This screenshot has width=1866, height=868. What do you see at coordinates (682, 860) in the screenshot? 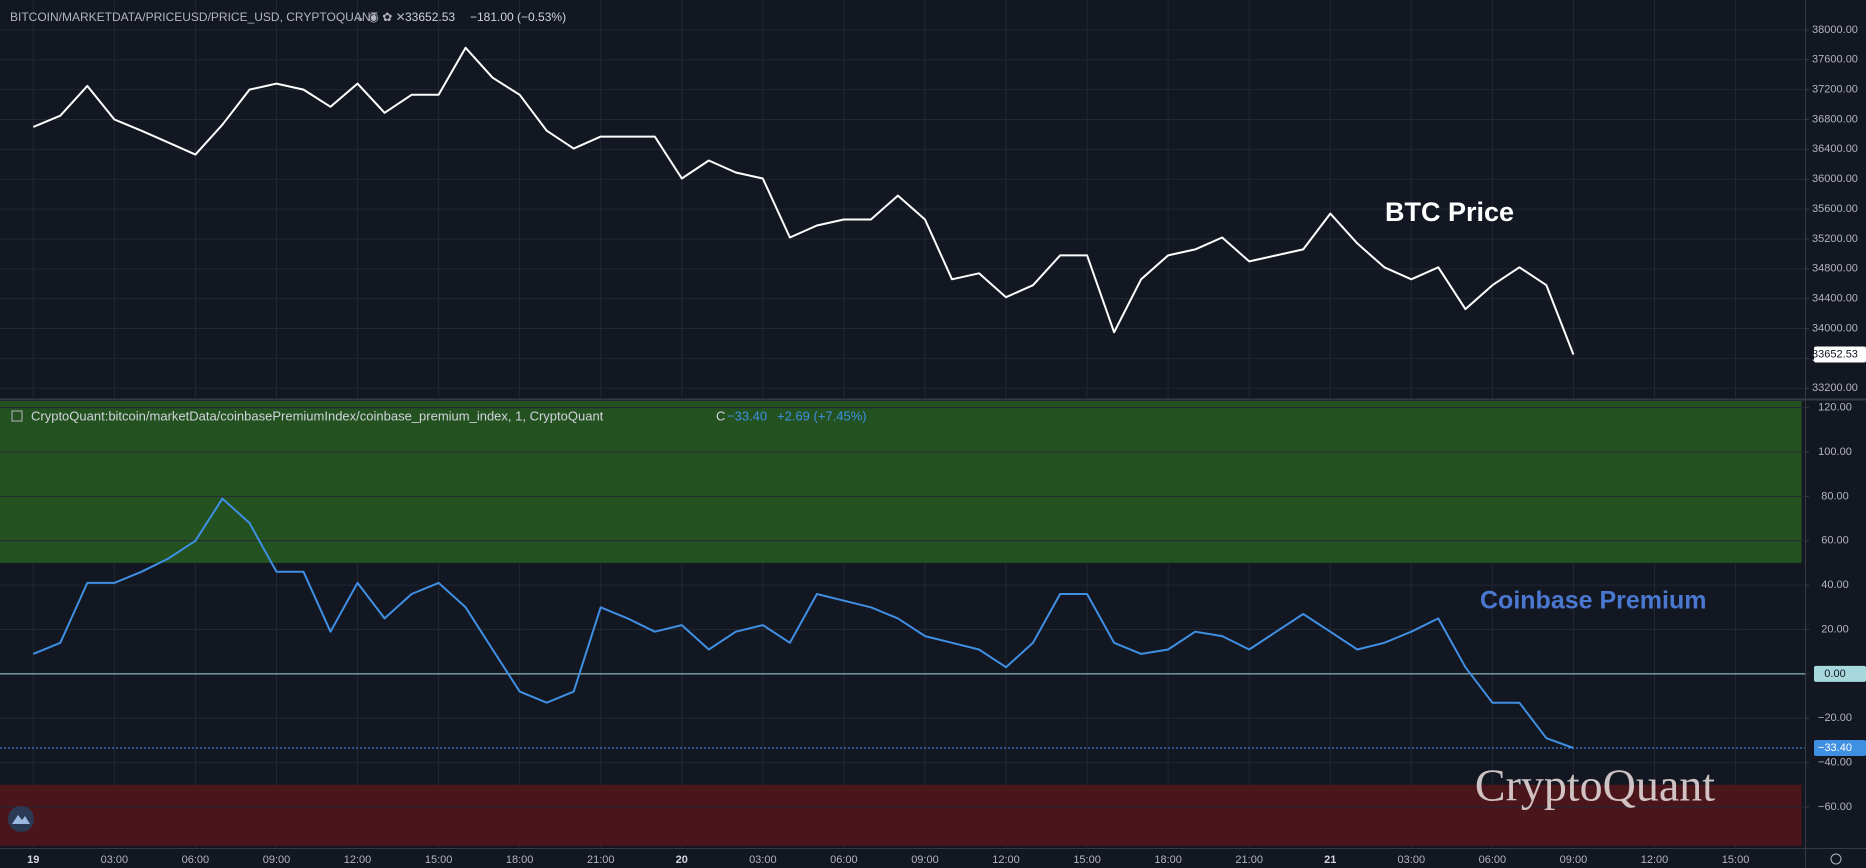
I see `x-tick-label: 20` at bounding box center [682, 860].